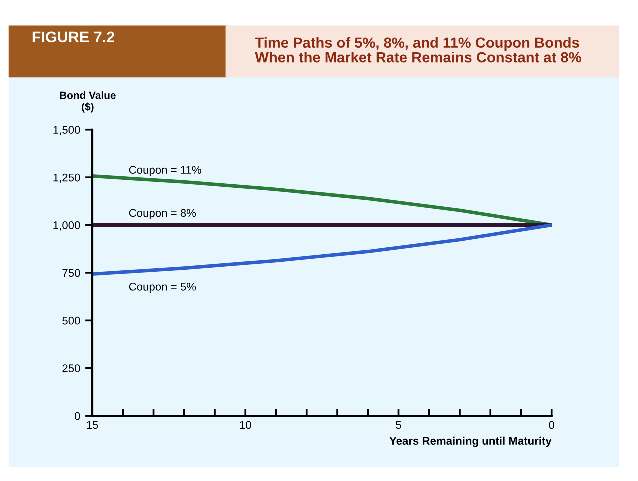 This screenshot has height=481, width=638. I want to click on line-series, so click(322, 250).